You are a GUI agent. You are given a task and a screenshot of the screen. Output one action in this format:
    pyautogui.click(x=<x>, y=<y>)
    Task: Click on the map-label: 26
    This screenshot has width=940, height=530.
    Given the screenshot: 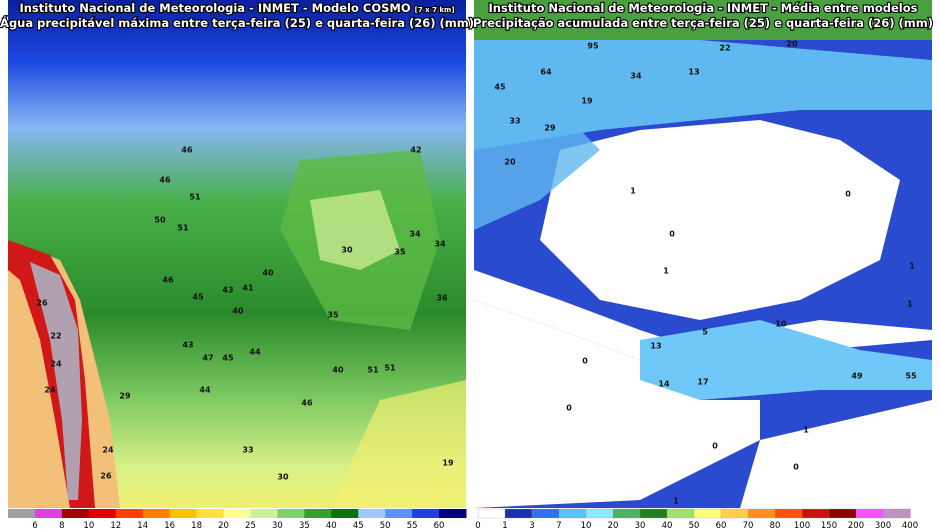 What is the action you would take?
    pyautogui.click(x=42, y=303)
    